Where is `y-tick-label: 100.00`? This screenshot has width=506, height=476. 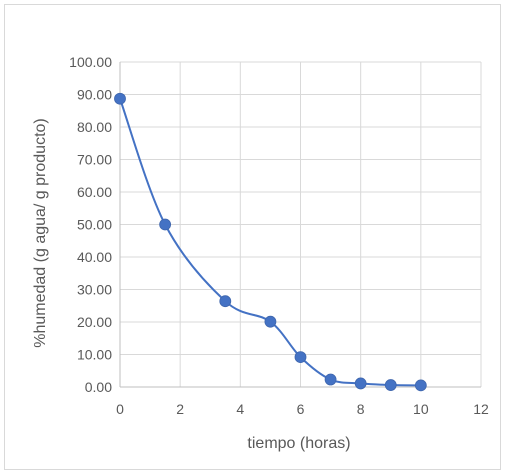
y-tick-label: 100.00 is located at coordinates (90, 62).